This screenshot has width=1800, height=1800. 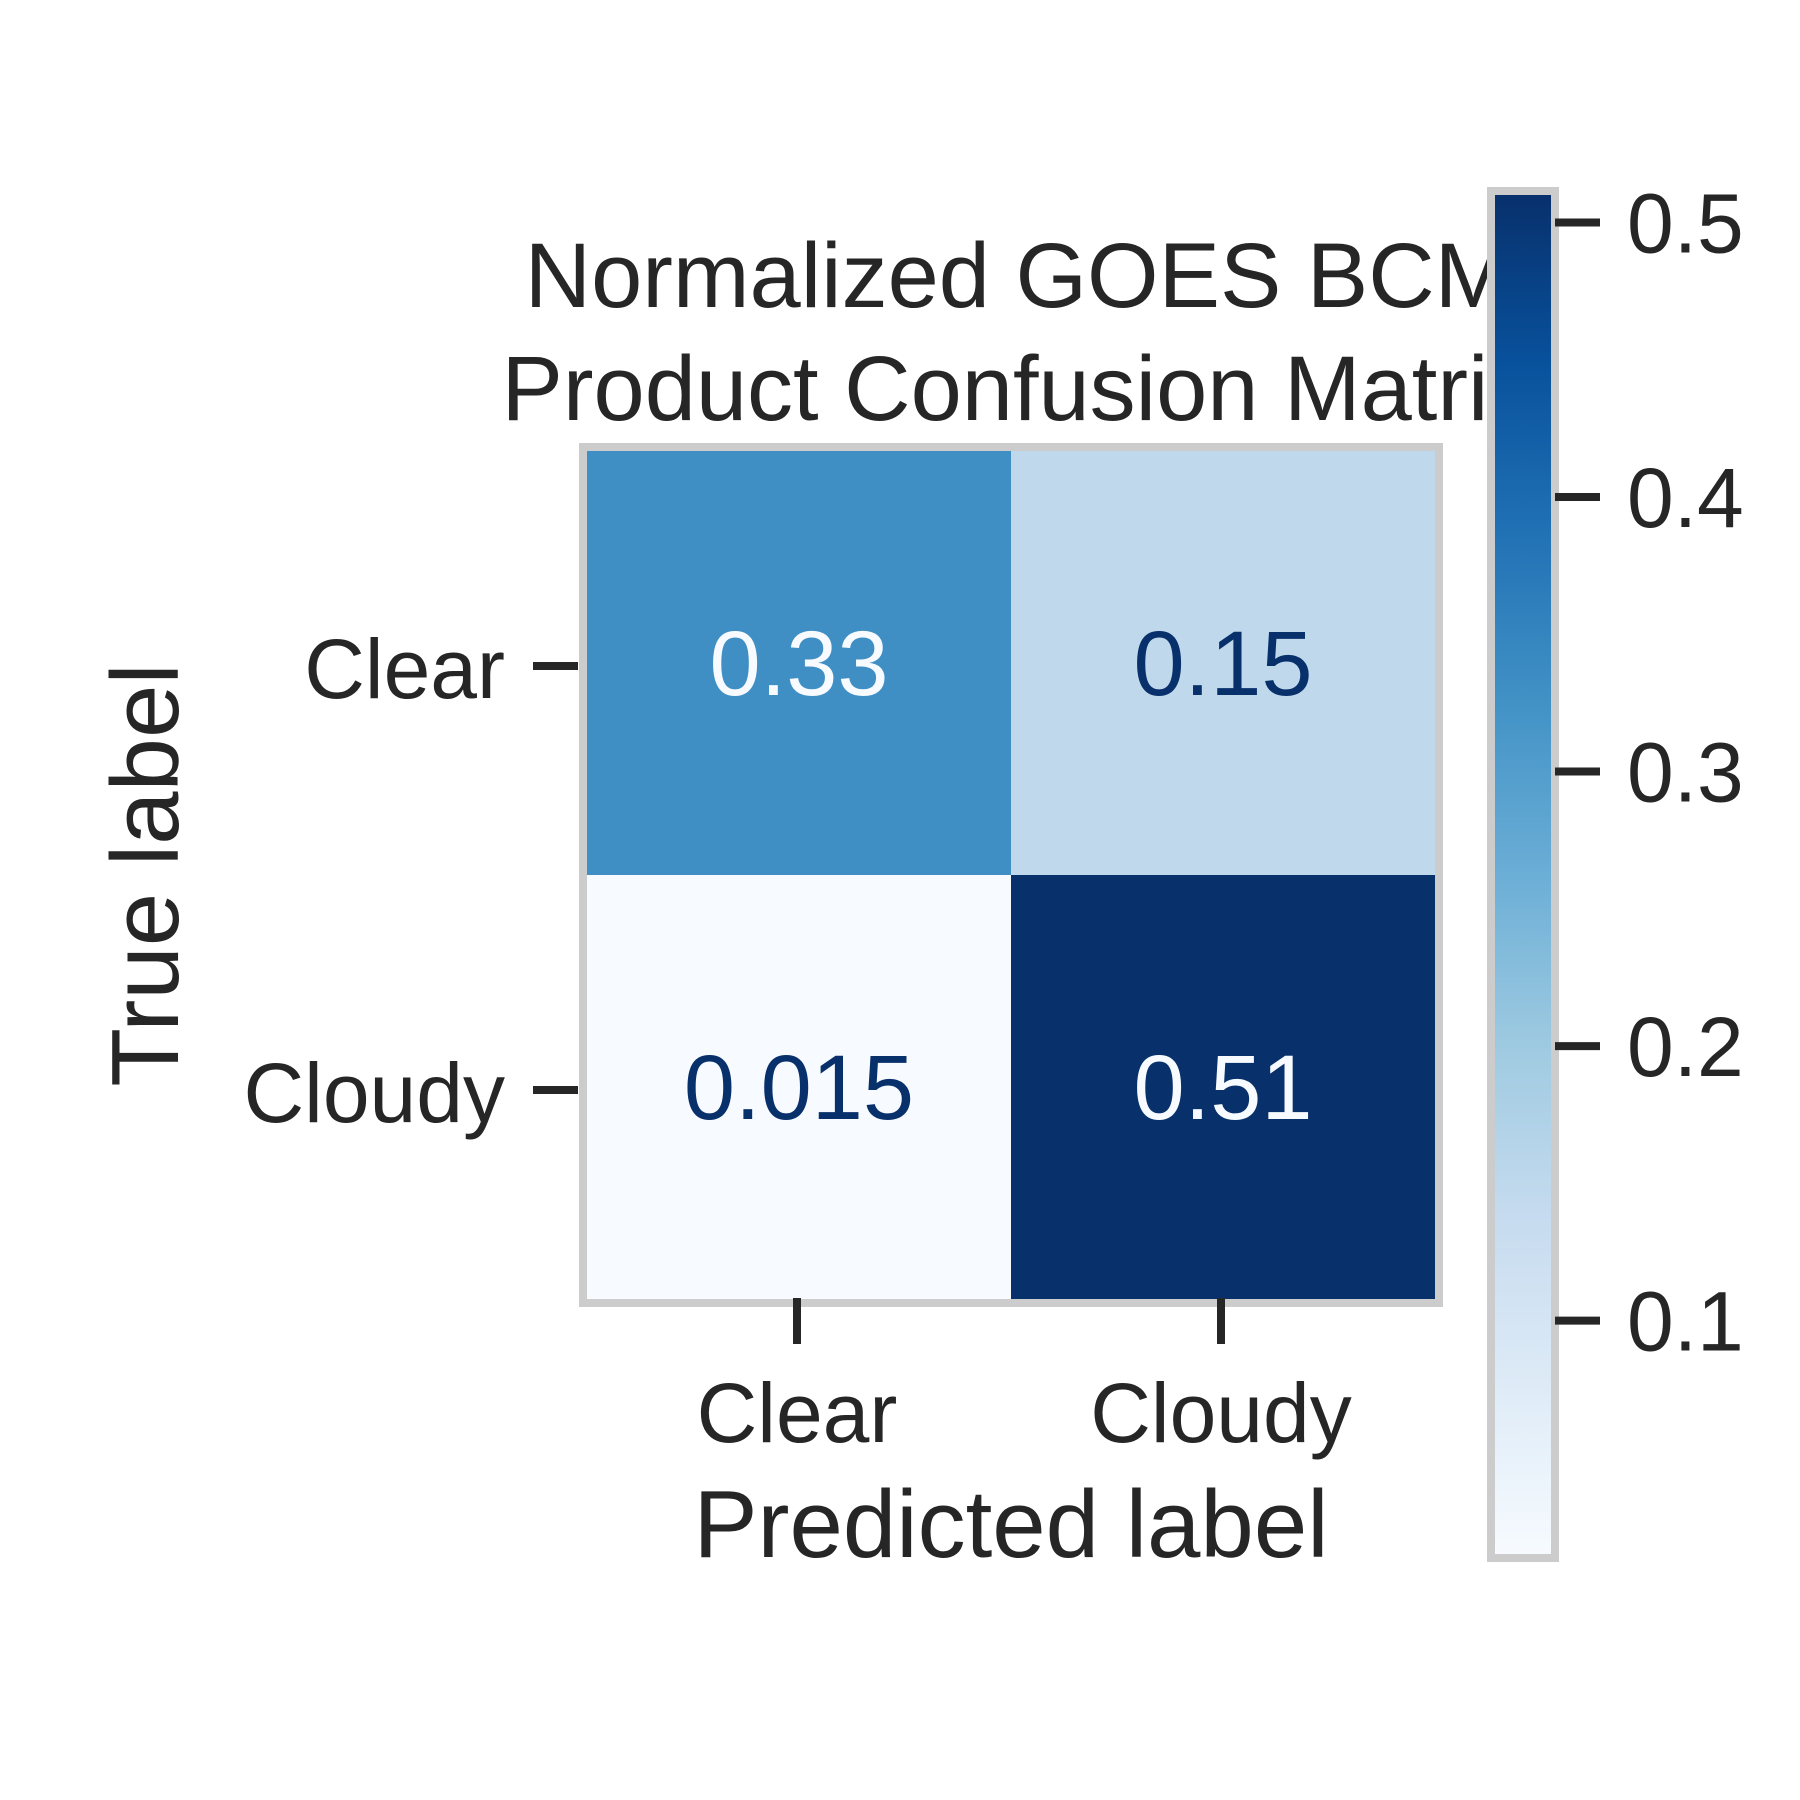 What do you see at coordinates (411, 881) in the screenshot?
I see `y-axis-ticks: Clear Cloudy` at bounding box center [411, 881].